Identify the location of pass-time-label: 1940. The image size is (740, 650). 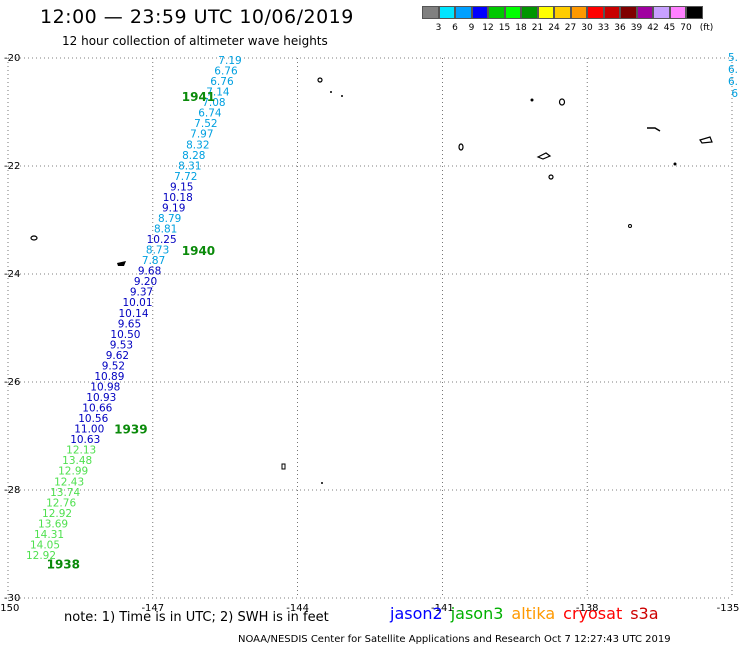
(198, 251).